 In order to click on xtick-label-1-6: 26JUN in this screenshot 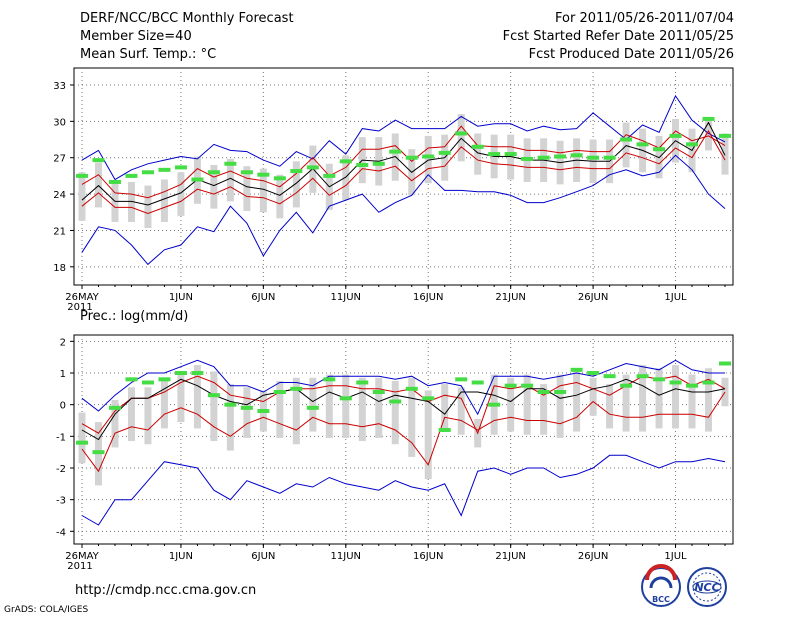, I will do `click(593, 556)`.